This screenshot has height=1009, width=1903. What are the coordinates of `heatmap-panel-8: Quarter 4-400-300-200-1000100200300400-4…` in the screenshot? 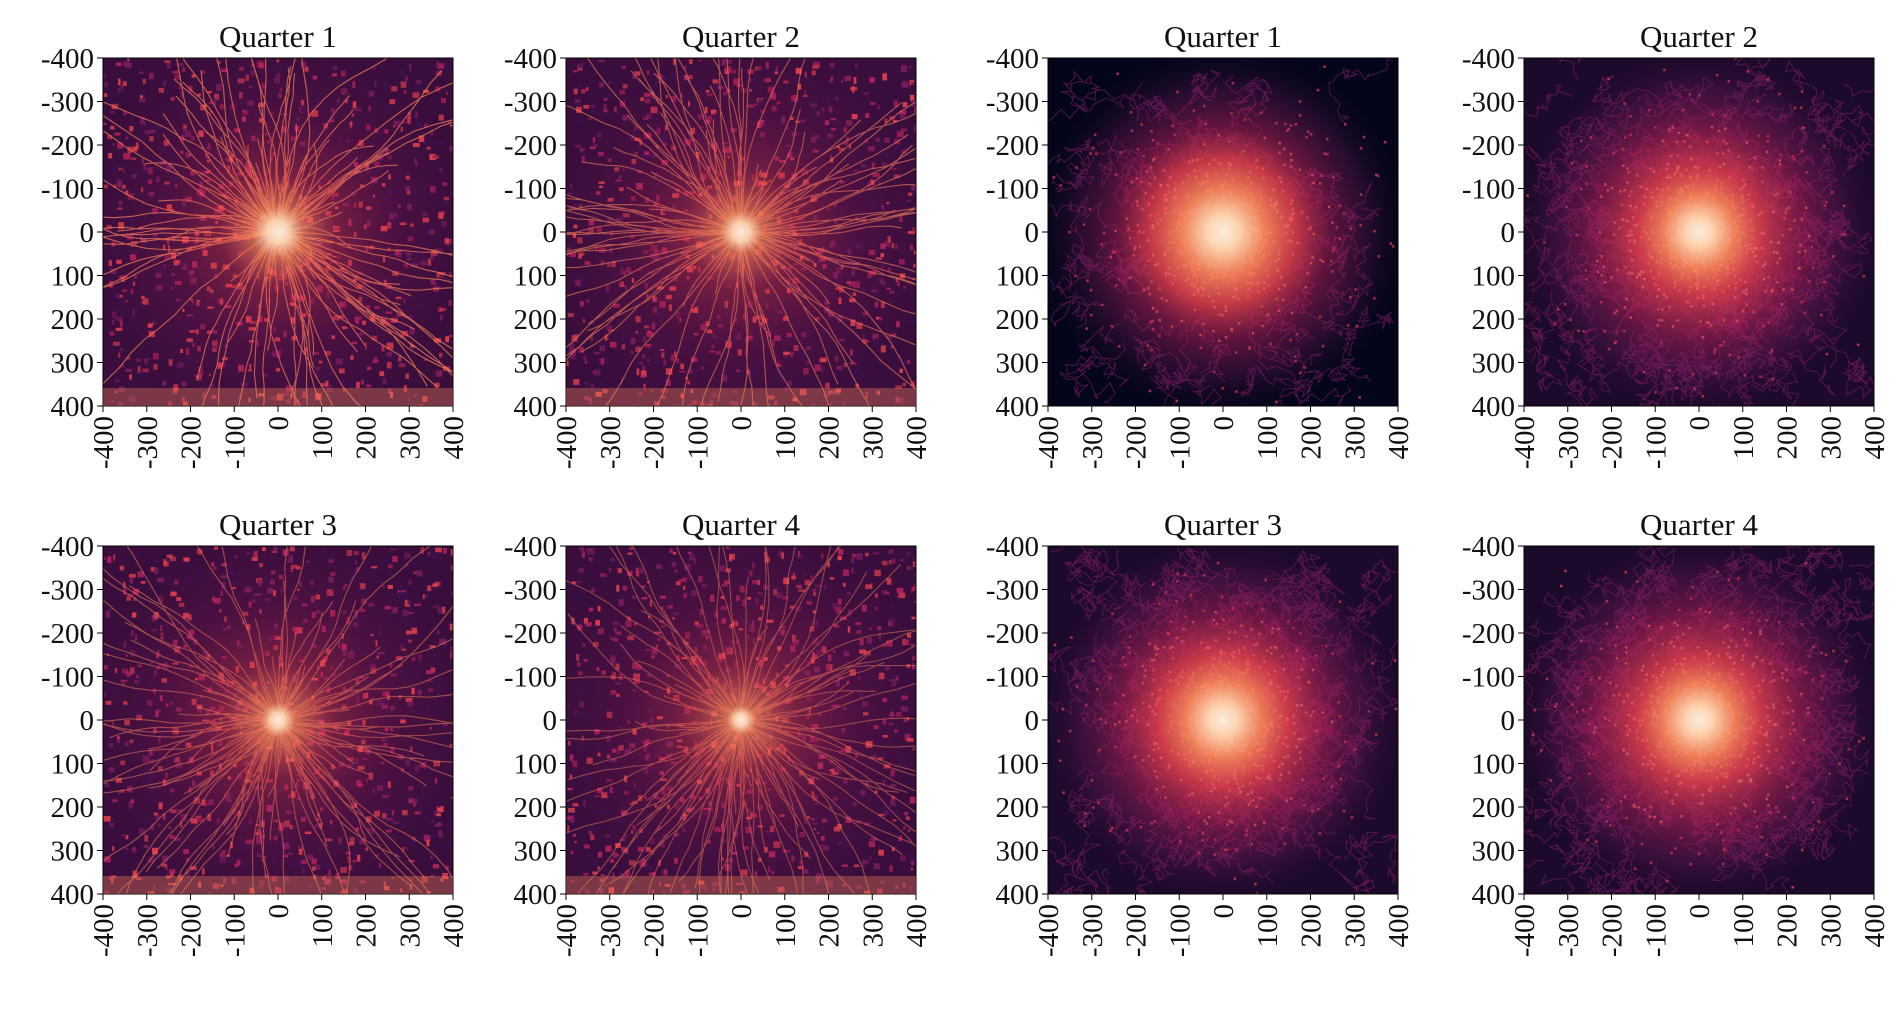 It's located at (1678, 732).